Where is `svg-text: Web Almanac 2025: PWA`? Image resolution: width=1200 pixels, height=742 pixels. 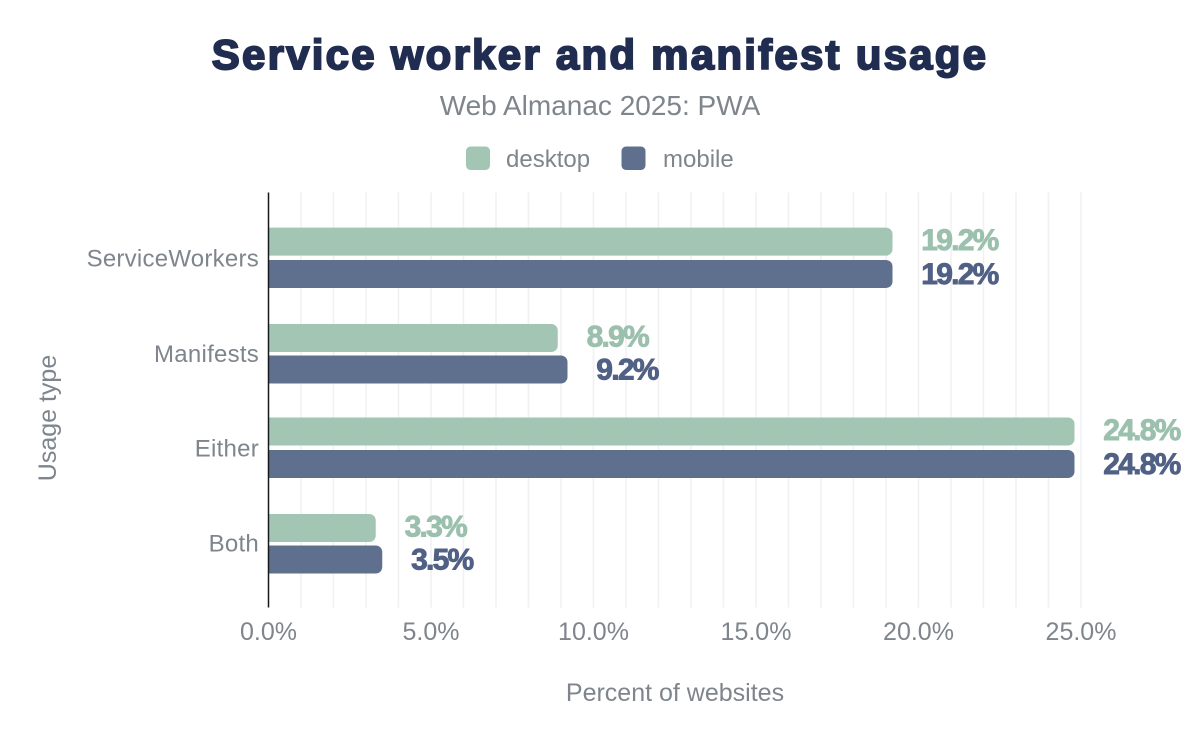
svg-text: Web Almanac 2025: PWA is located at coordinates (600, 105).